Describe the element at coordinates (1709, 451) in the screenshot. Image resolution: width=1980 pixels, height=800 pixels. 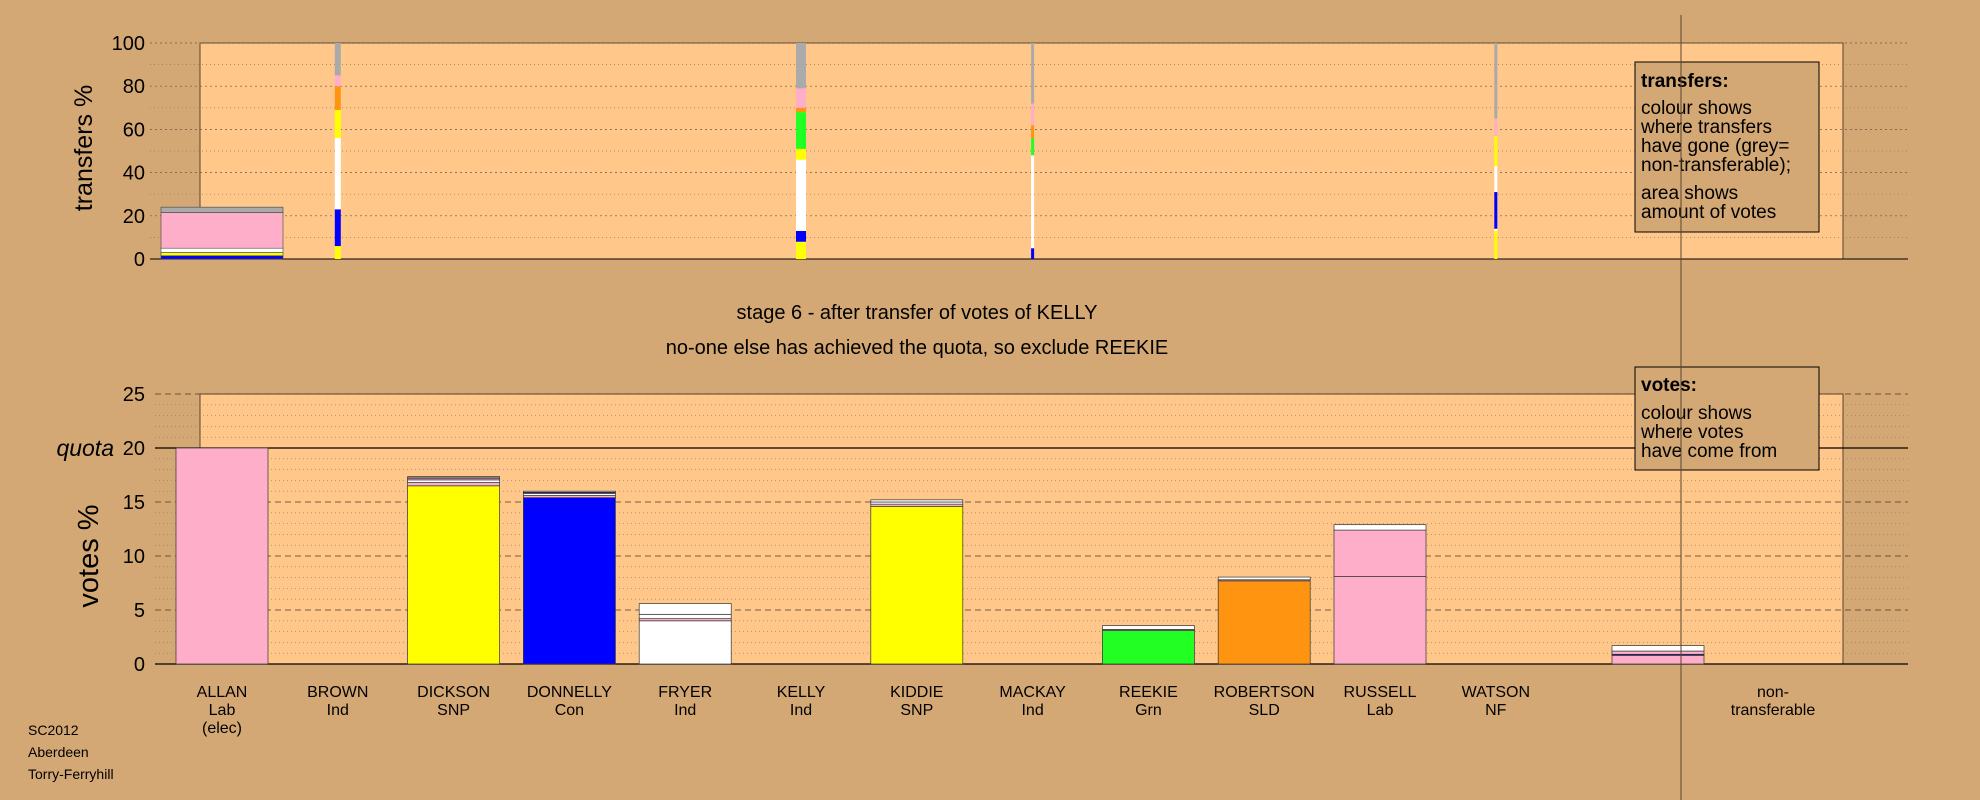
I see `votes-legend-line: have come from` at that location.